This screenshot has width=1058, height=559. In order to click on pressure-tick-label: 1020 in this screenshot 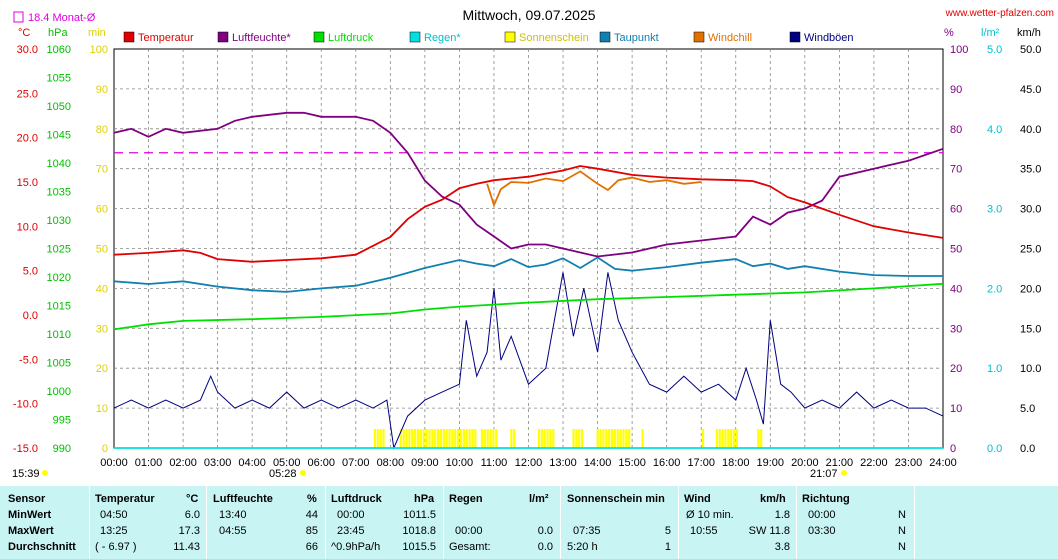, I will do `click(59, 278)`.